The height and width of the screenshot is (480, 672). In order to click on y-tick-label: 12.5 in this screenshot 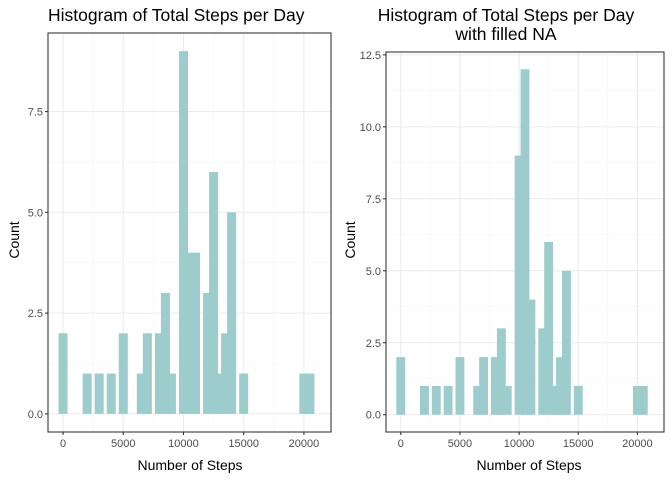, I will do `click(370, 56)`.